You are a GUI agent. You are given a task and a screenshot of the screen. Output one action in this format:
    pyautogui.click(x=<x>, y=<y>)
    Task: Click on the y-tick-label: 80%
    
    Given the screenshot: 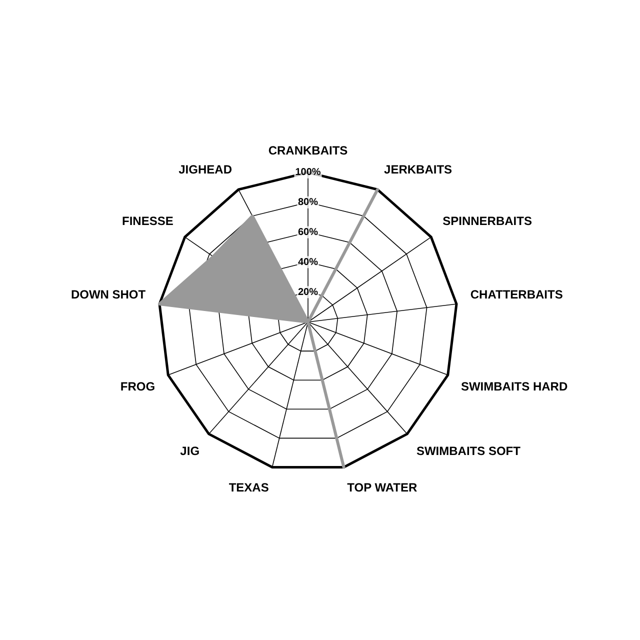 What is the action you would take?
    pyautogui.click(x=308, y=202)
    